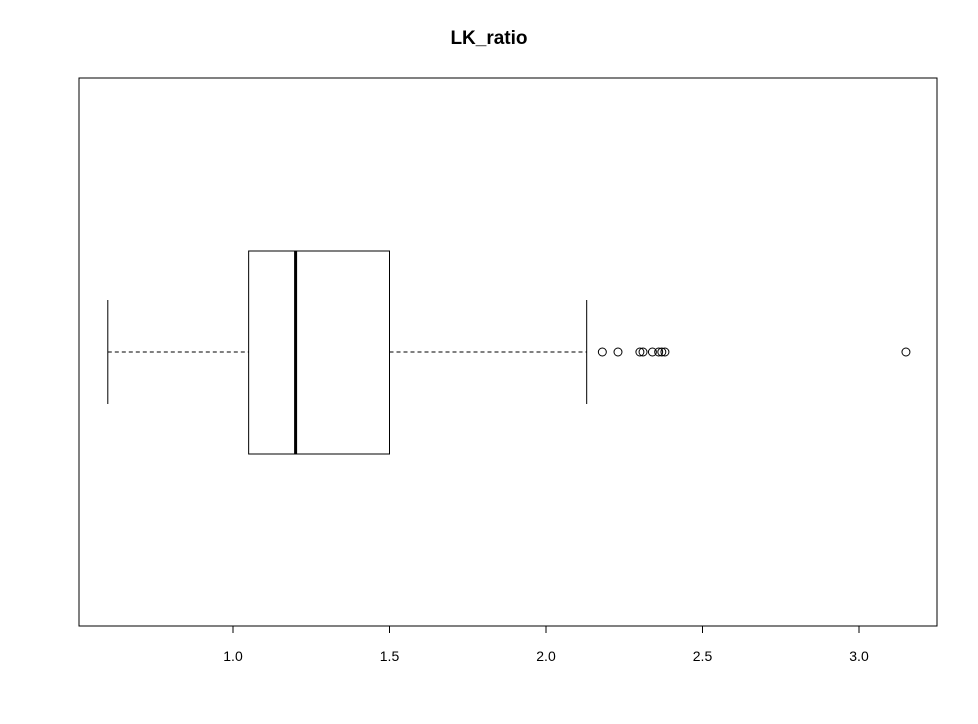 The image size is (978, 724). Describe the element at coordinates (390, 656) in the screenshot. I see `x-tick-label: 1.5` at that location.